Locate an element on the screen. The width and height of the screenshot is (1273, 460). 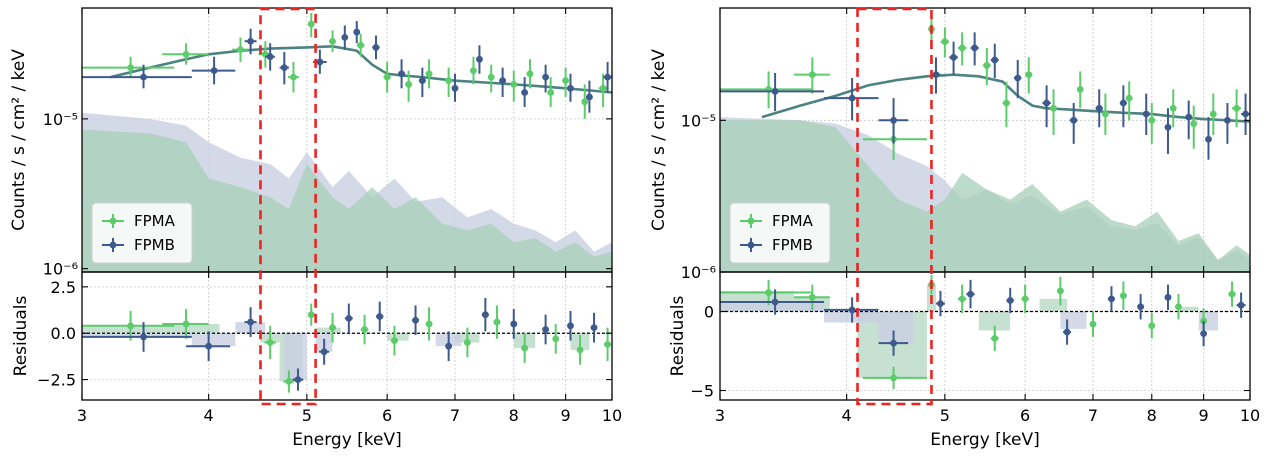
x-tick-label: 8 is located at coordinates (514, 415).